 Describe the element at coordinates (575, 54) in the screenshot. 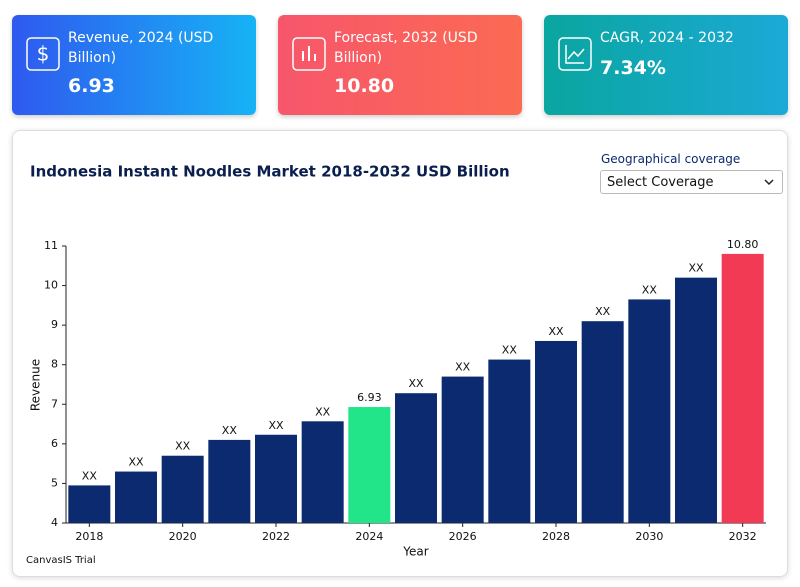

I see `trend-icon` at that location.